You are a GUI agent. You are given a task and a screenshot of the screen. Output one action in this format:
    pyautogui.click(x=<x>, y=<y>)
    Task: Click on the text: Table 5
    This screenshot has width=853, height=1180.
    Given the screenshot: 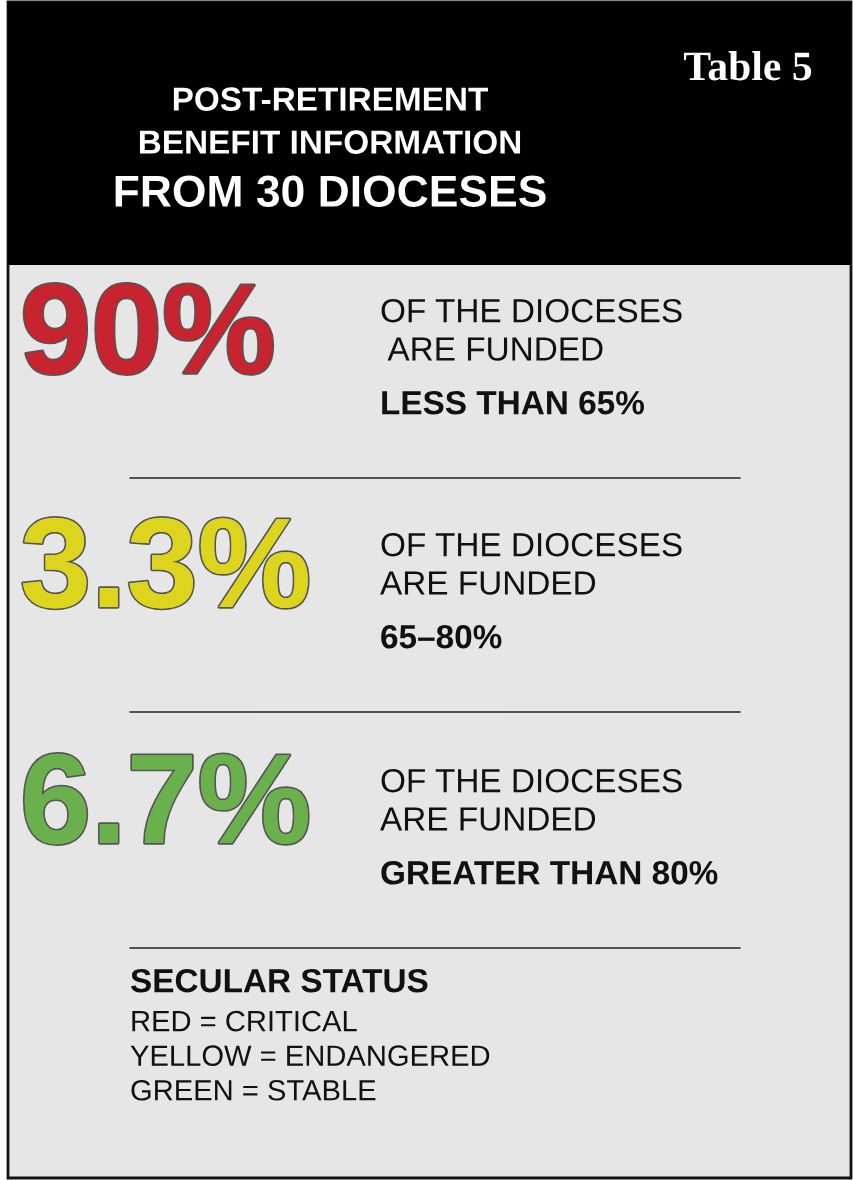 What is the action you would take?
    pyautogui.click(x=747, y=66)
    